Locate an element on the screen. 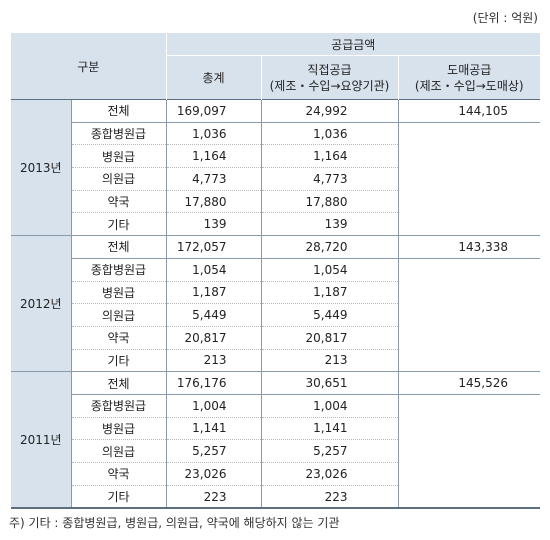 This screenshot has width=550, height=540. direct-supply-cell: 23,026 is located at coordinates (329, 474).